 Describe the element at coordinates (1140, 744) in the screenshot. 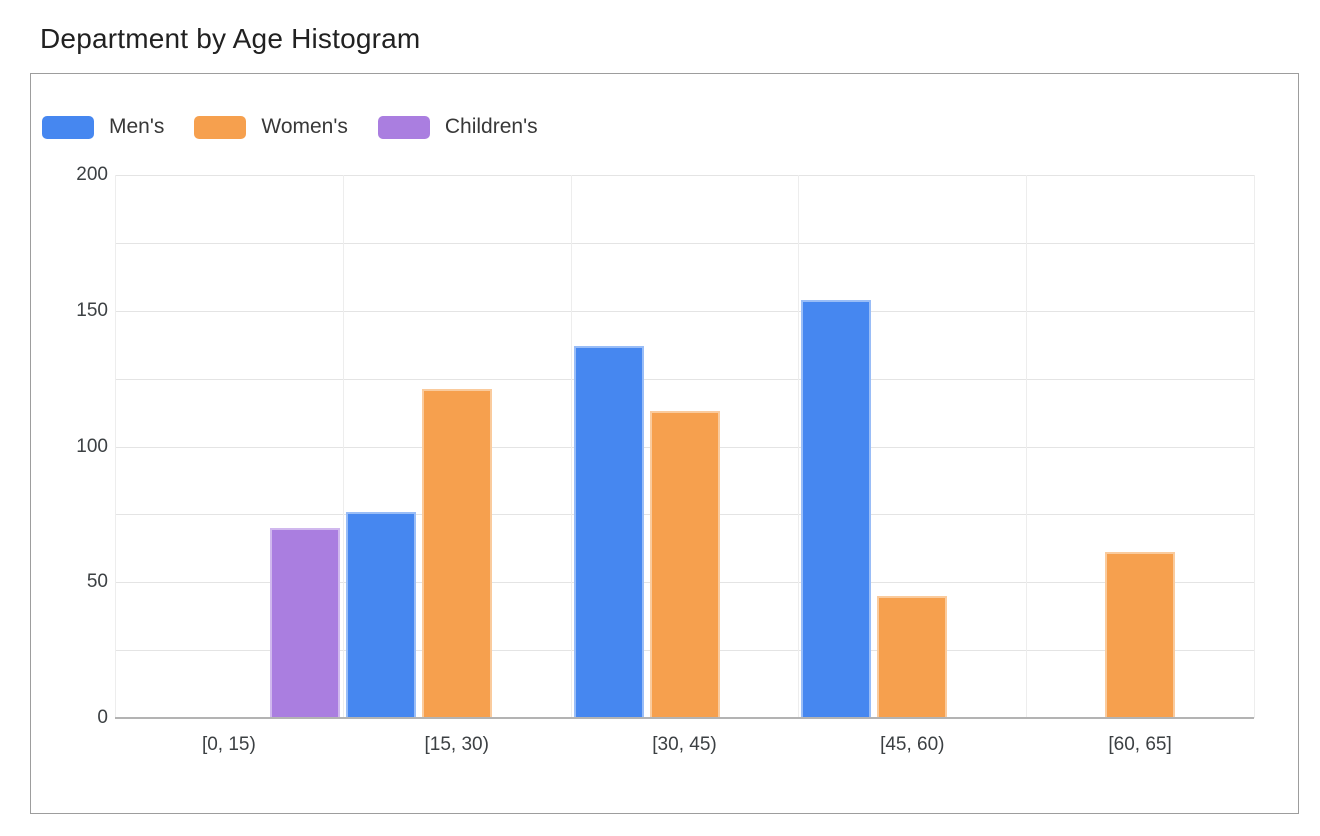

I see `x-axis-label-60-65: [60, 65]` at that location.